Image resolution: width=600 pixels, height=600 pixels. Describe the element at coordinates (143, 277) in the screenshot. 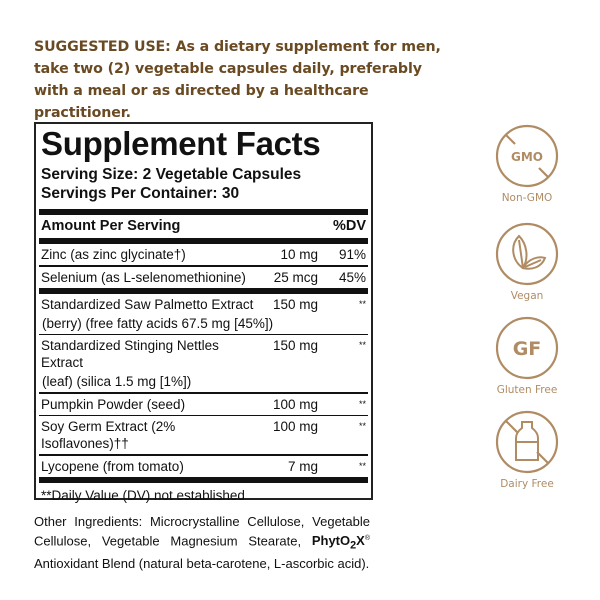

I see `ingredient-name: Selenium (as L-selenomethionine)` at that location.